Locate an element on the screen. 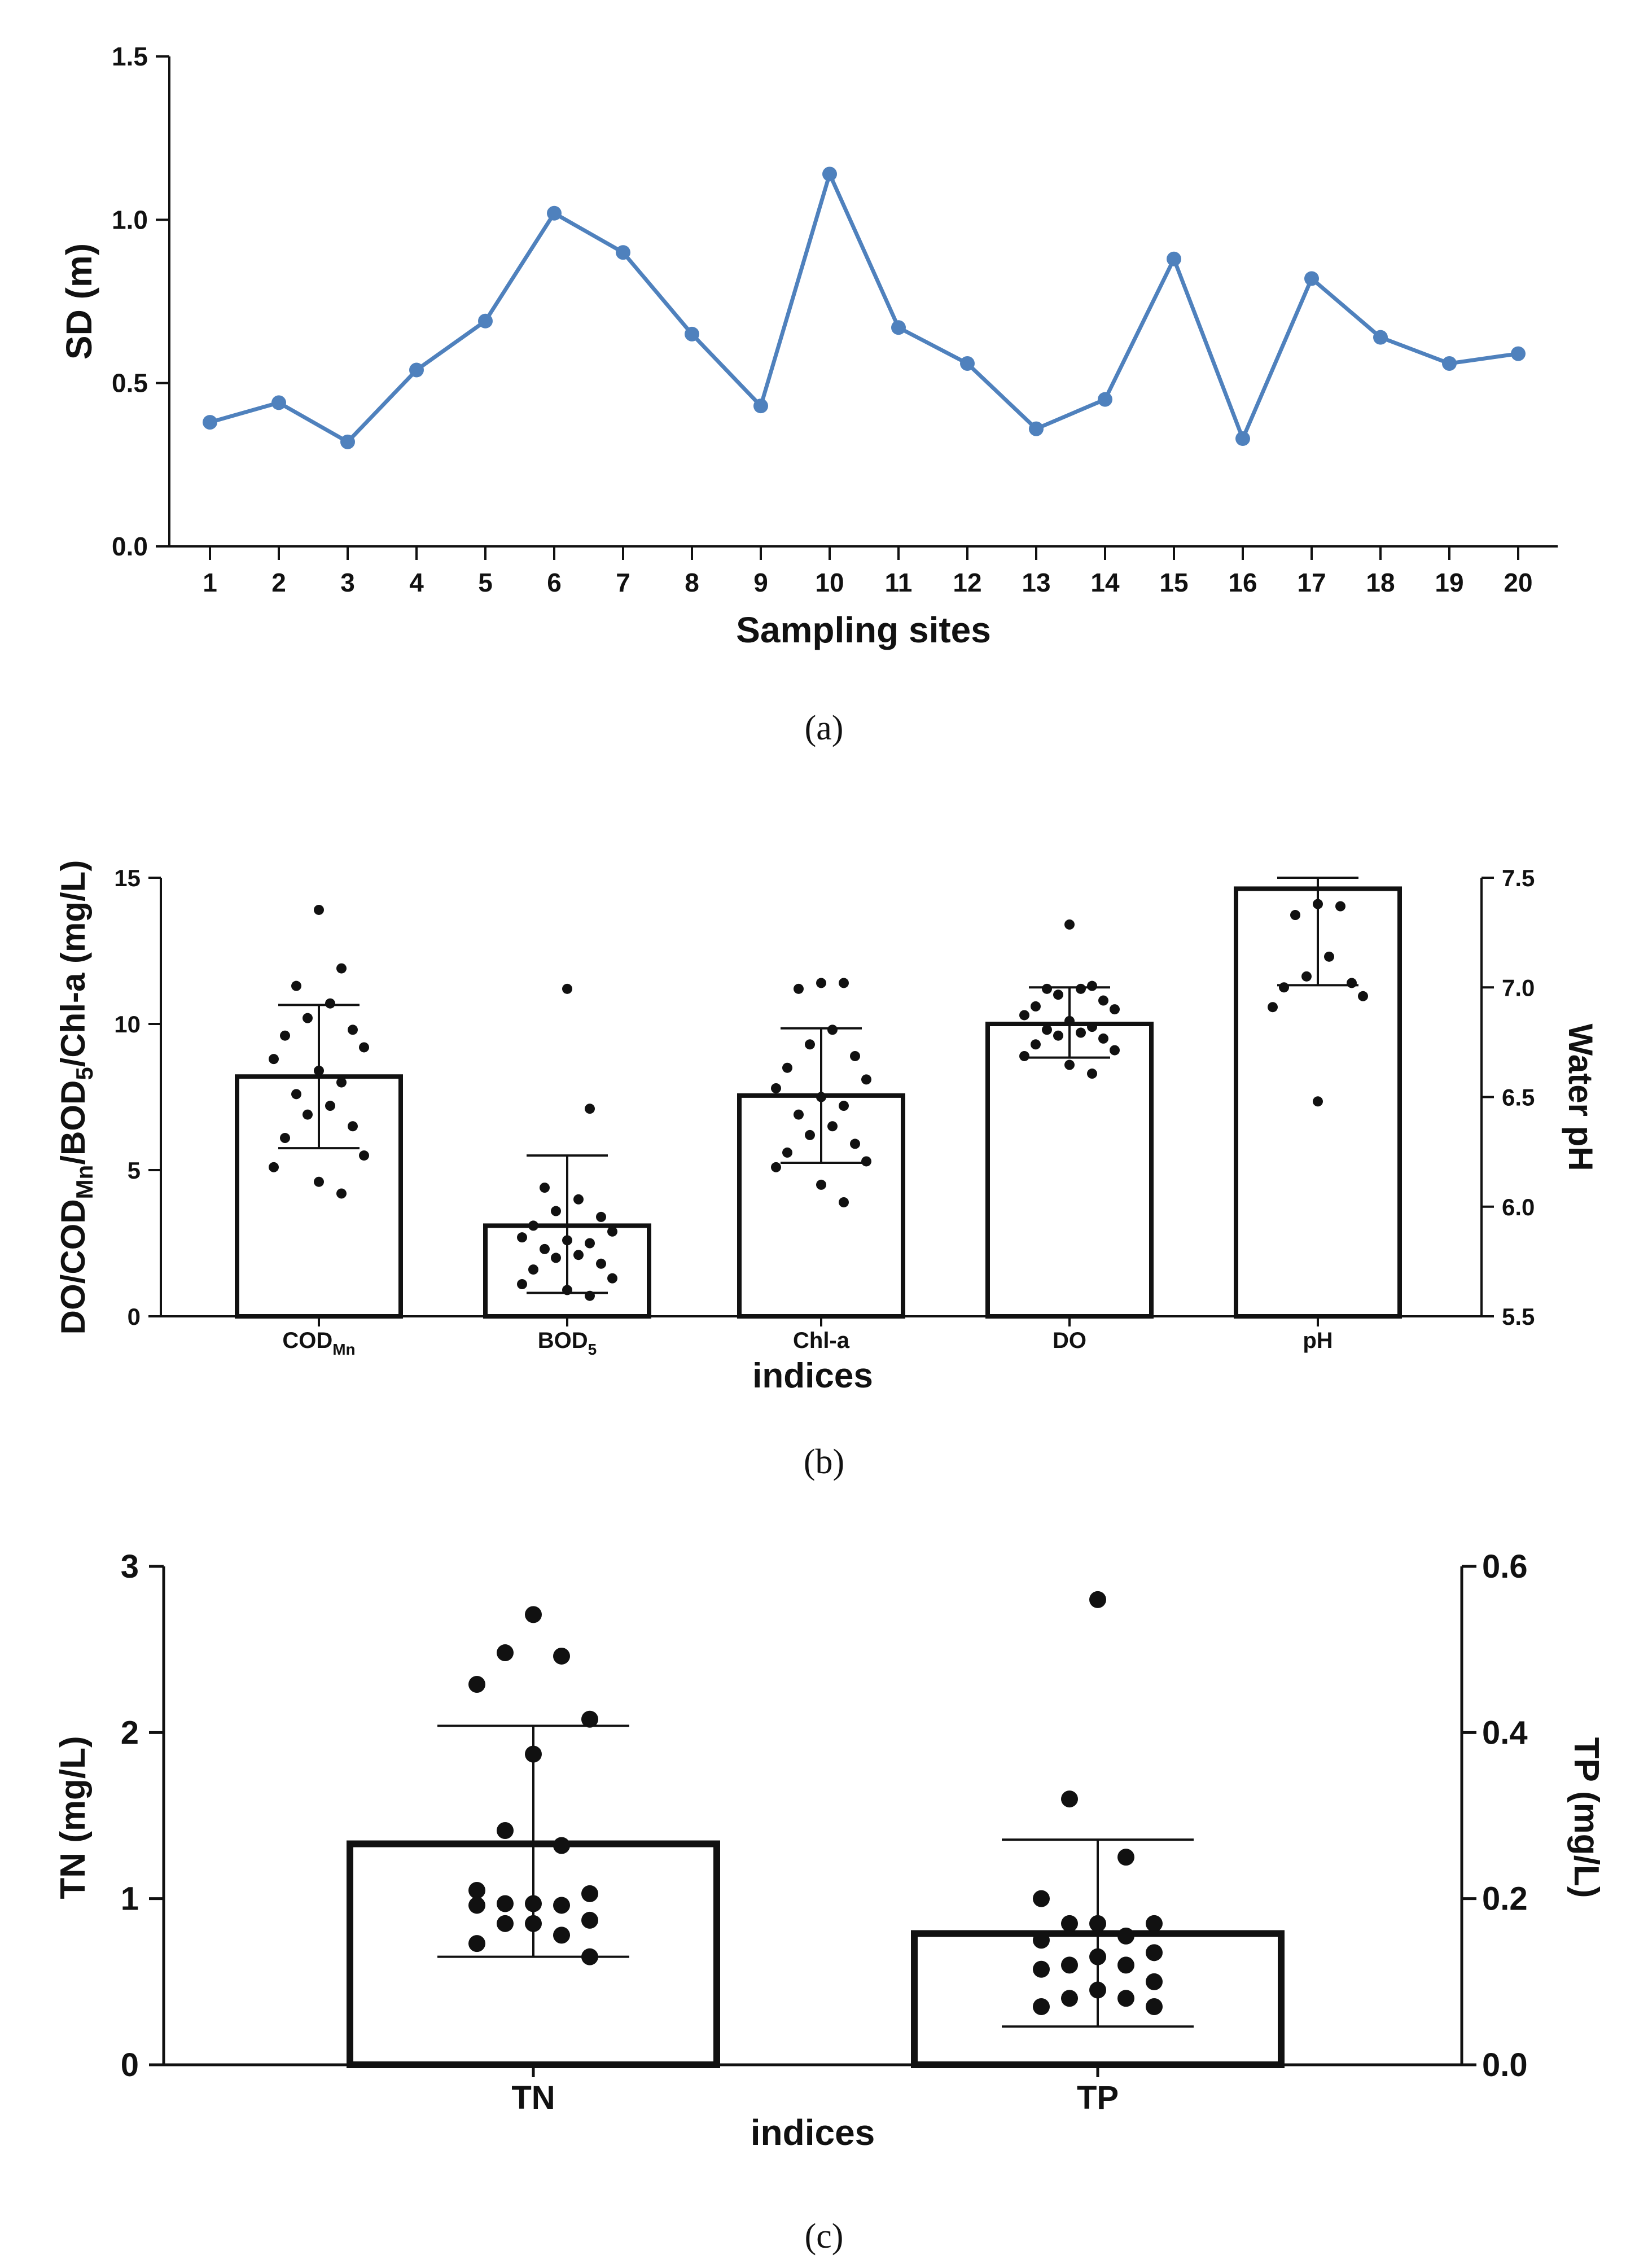  caption-b: (b) is located at coordinates (824, 1462).